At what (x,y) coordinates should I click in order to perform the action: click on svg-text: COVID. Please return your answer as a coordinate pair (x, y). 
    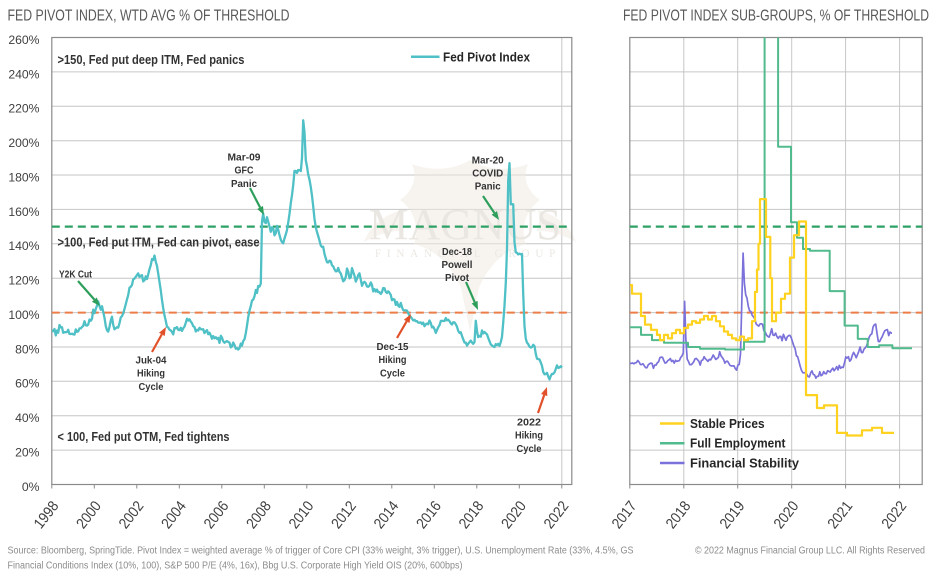
    Looking at the image, I should click on (487, 174).